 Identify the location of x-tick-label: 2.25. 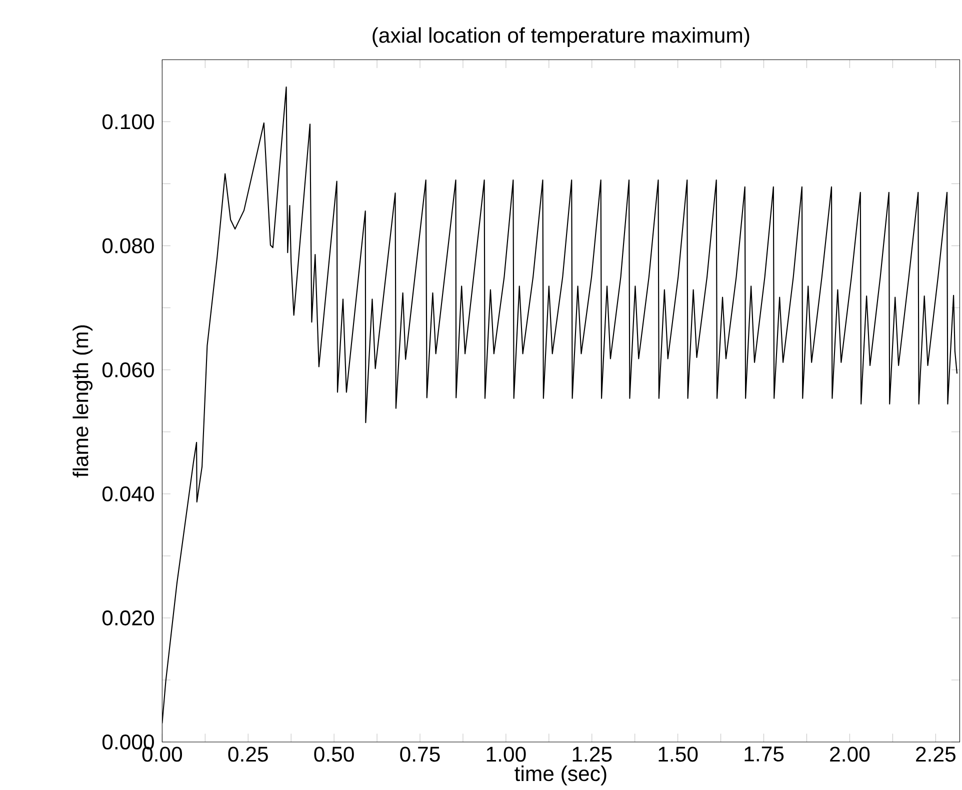
(936, 754).